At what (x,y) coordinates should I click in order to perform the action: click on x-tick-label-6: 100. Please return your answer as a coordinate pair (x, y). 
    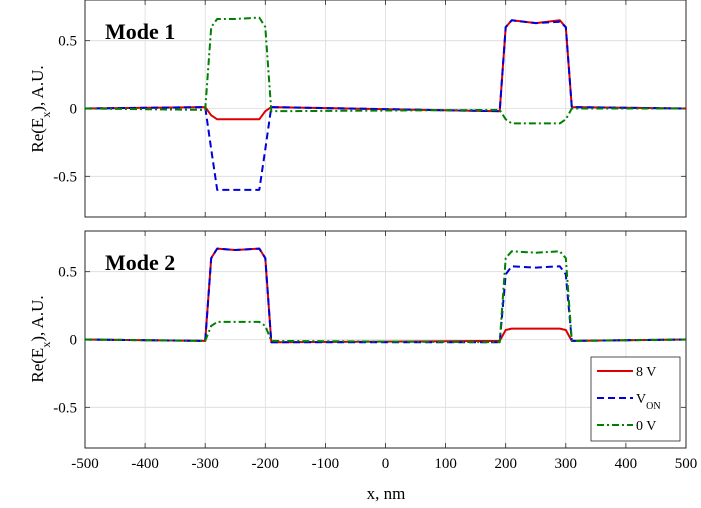
    Looking at the image, I should click on (445, 464).